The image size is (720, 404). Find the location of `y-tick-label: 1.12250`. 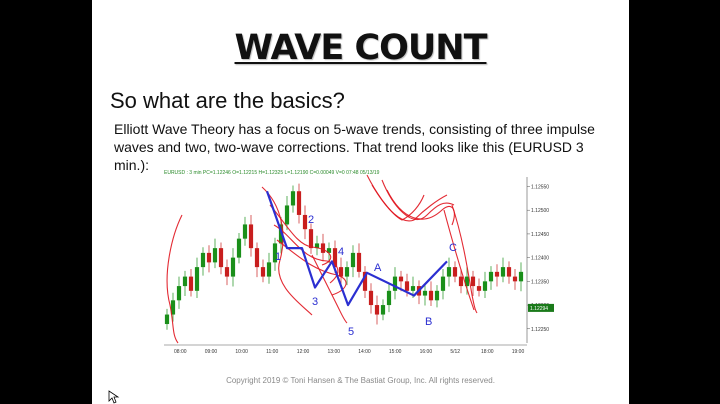

y-tick-label: 1.12250 is located at coordinates (540, 330).